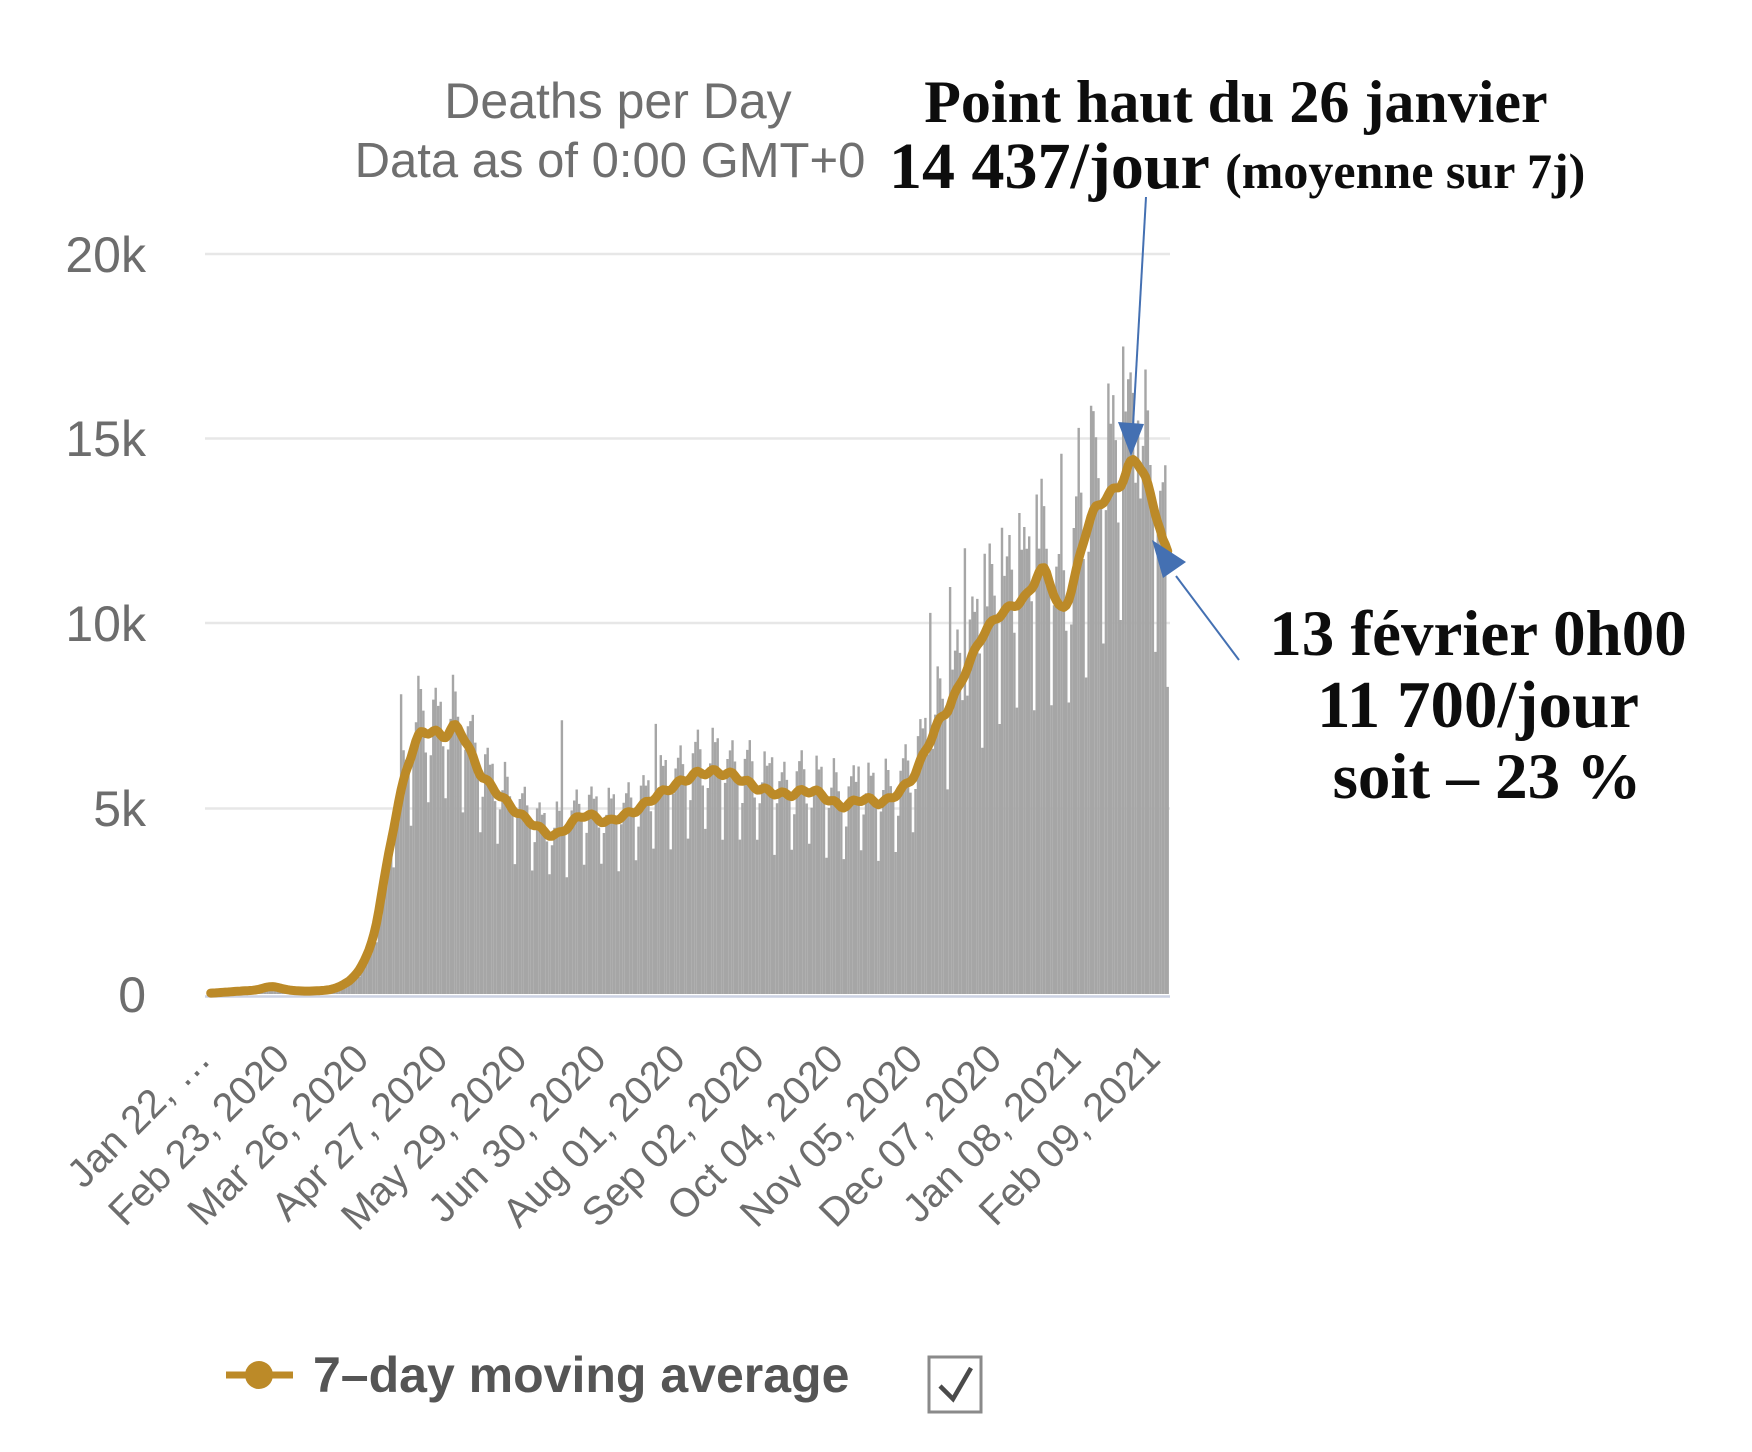 This screenshot has height=1452, width=1752. I want to click on svg-text: 13 février 0h00, so click(1478, 634).